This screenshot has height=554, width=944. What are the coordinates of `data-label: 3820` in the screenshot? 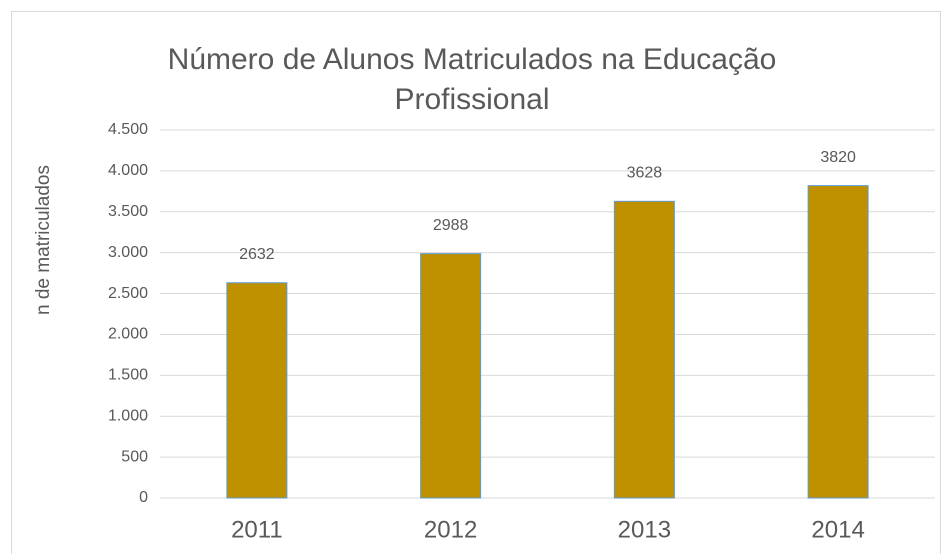 It's located at (838, 157).